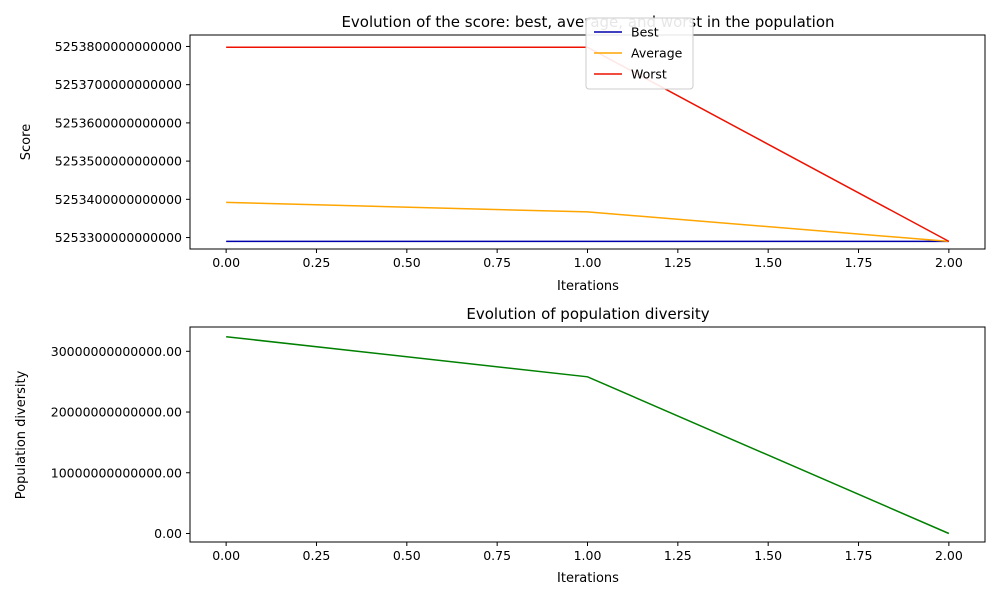 Image resolution: width=1000 pixels, height=600 pixels. What do you see at coordinates (118, 122) in the screenshot?
I see `y-tick-label: 5253600000000000` at bounding box center [118, 122].